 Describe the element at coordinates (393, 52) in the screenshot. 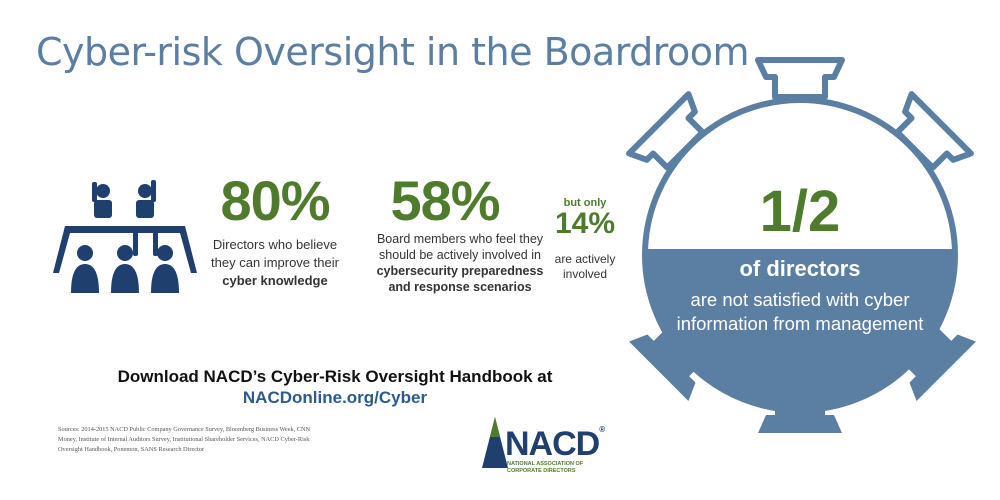

I see `page-title: Cyber-risk Oversight in the Boardroom` at that location.